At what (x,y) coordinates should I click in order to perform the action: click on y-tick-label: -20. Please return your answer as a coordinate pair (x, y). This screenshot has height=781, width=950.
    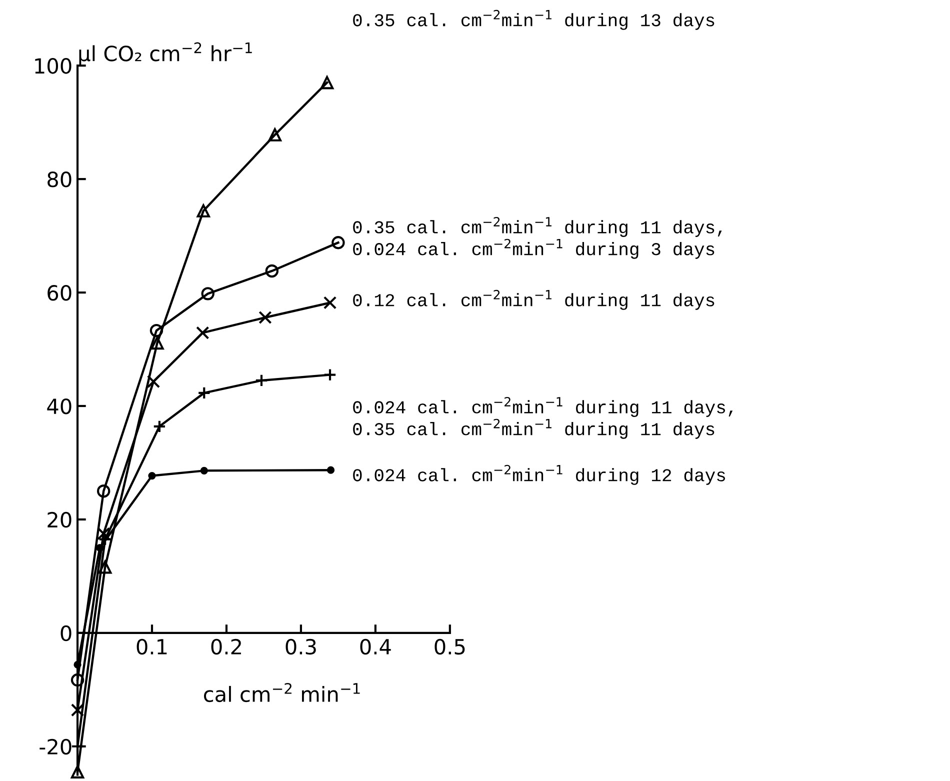
    Looking at the image, I should click on (56, 746).